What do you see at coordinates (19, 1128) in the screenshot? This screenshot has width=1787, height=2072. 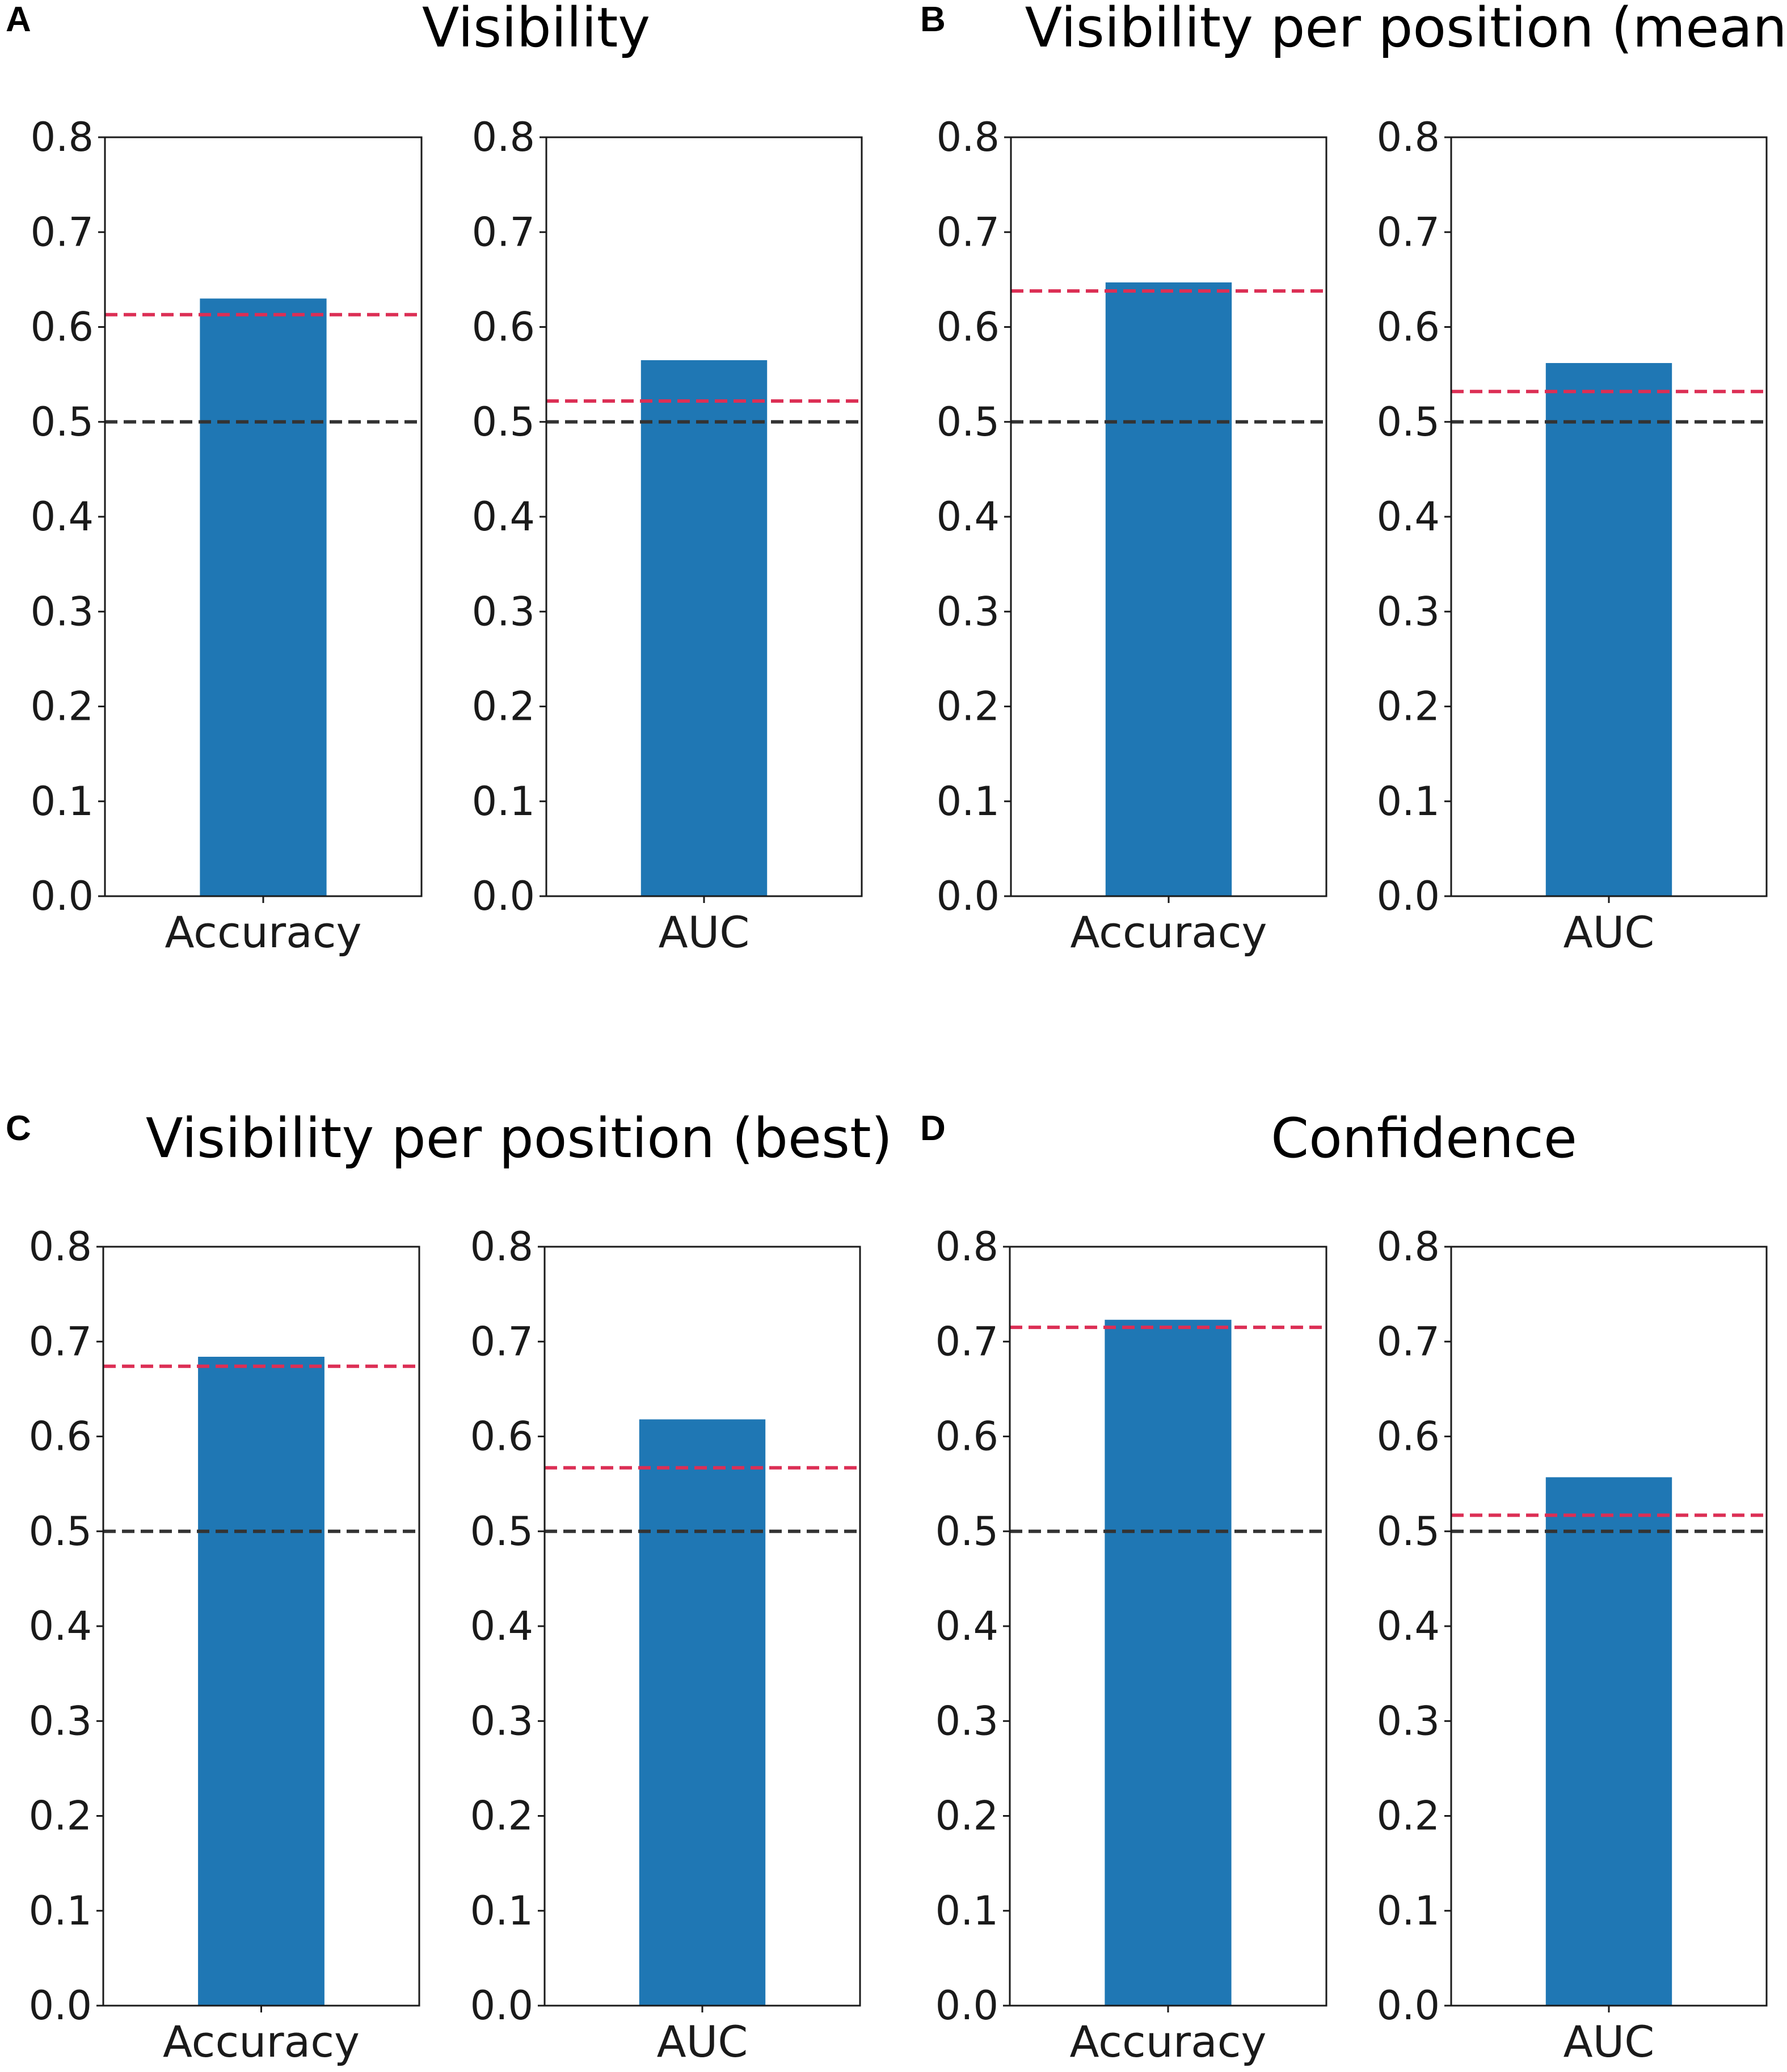 I see `panel-c-letter: C` at bounding box center [19, 1128].